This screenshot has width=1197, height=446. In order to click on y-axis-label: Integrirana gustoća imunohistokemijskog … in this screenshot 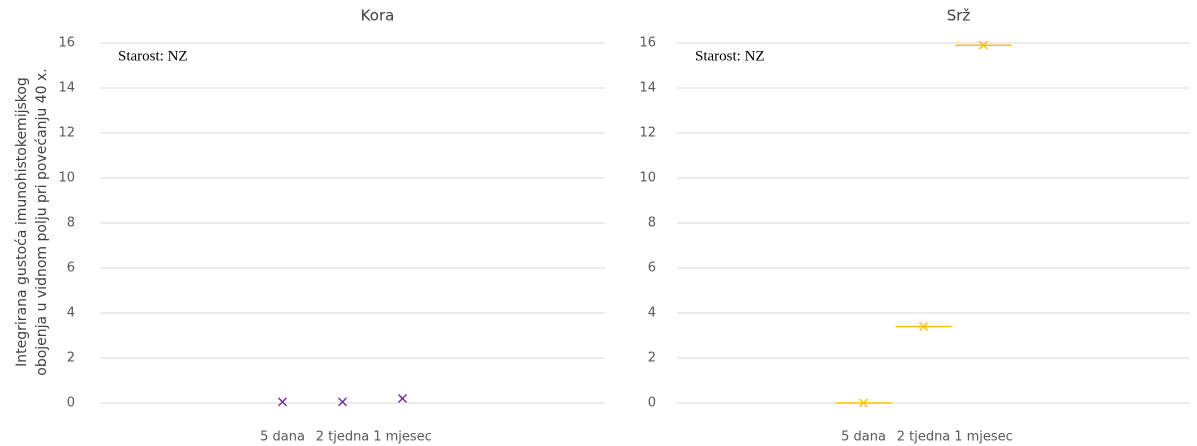, I will do `click(32, 221)`.